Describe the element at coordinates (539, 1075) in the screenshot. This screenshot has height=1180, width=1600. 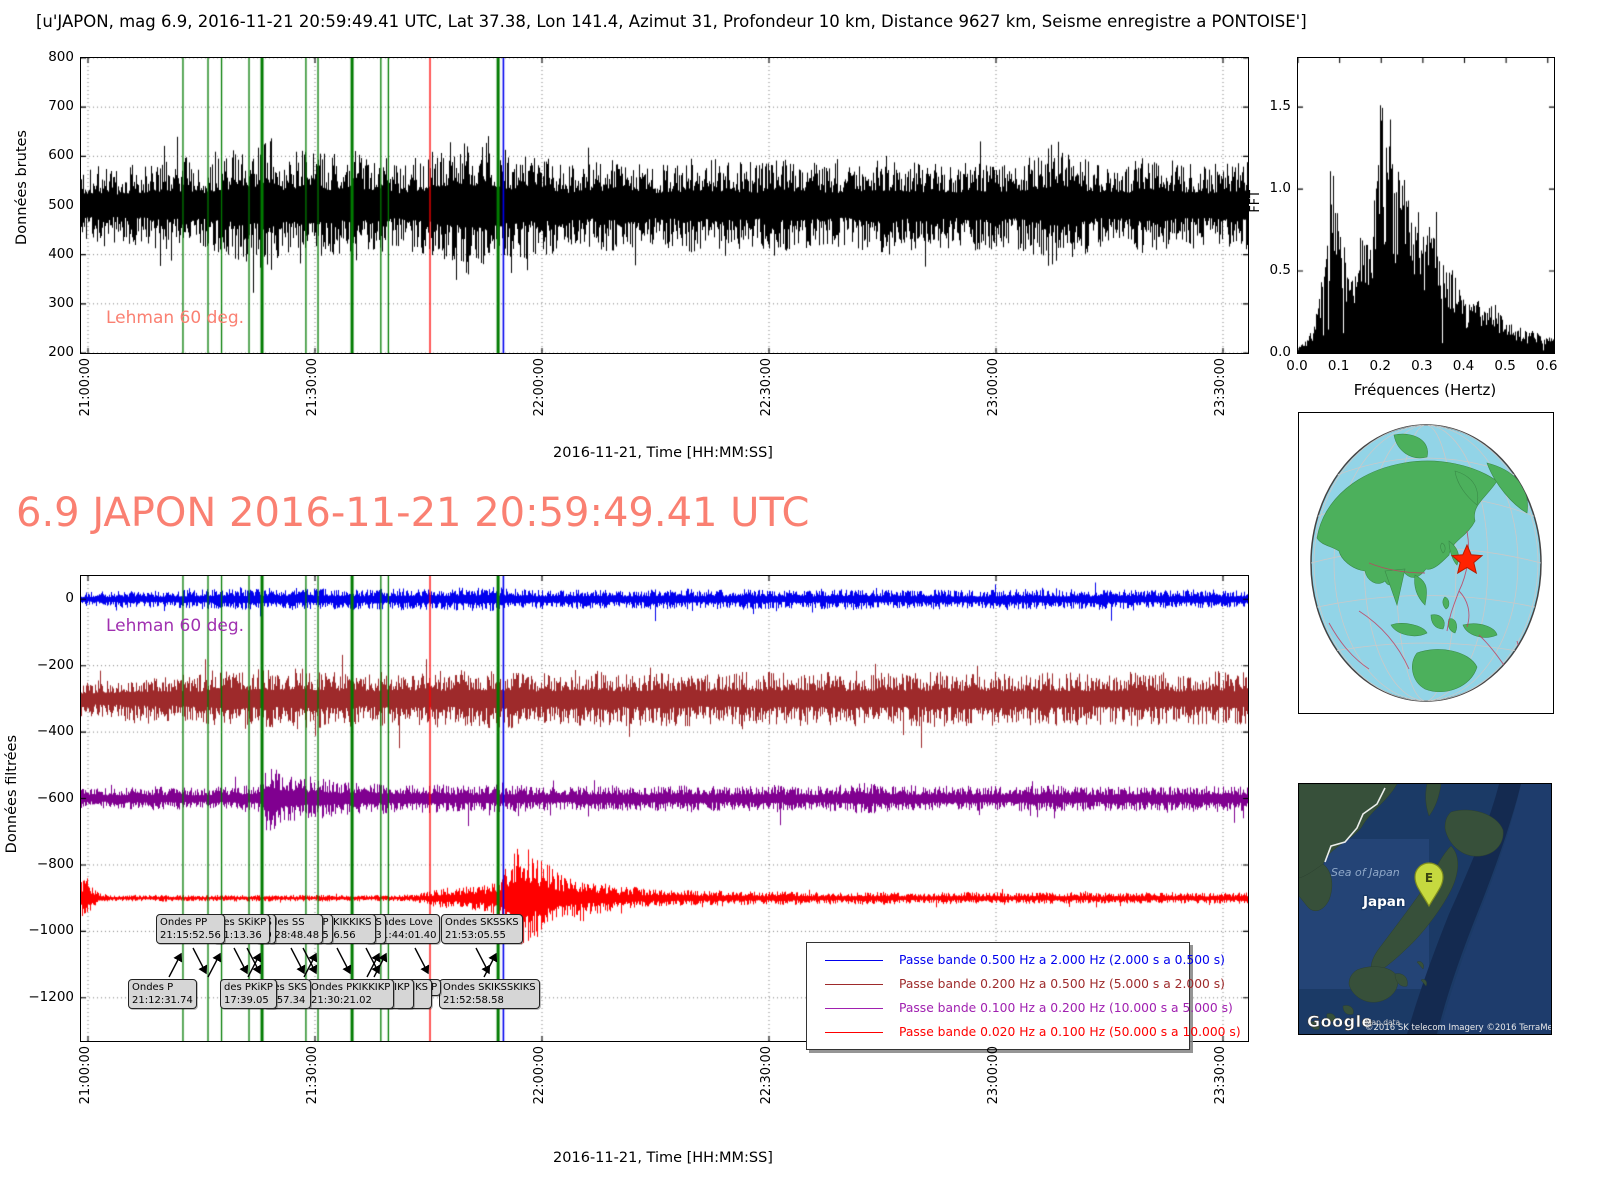
I see `filtered-x-tick: 22:00:00` at that location.